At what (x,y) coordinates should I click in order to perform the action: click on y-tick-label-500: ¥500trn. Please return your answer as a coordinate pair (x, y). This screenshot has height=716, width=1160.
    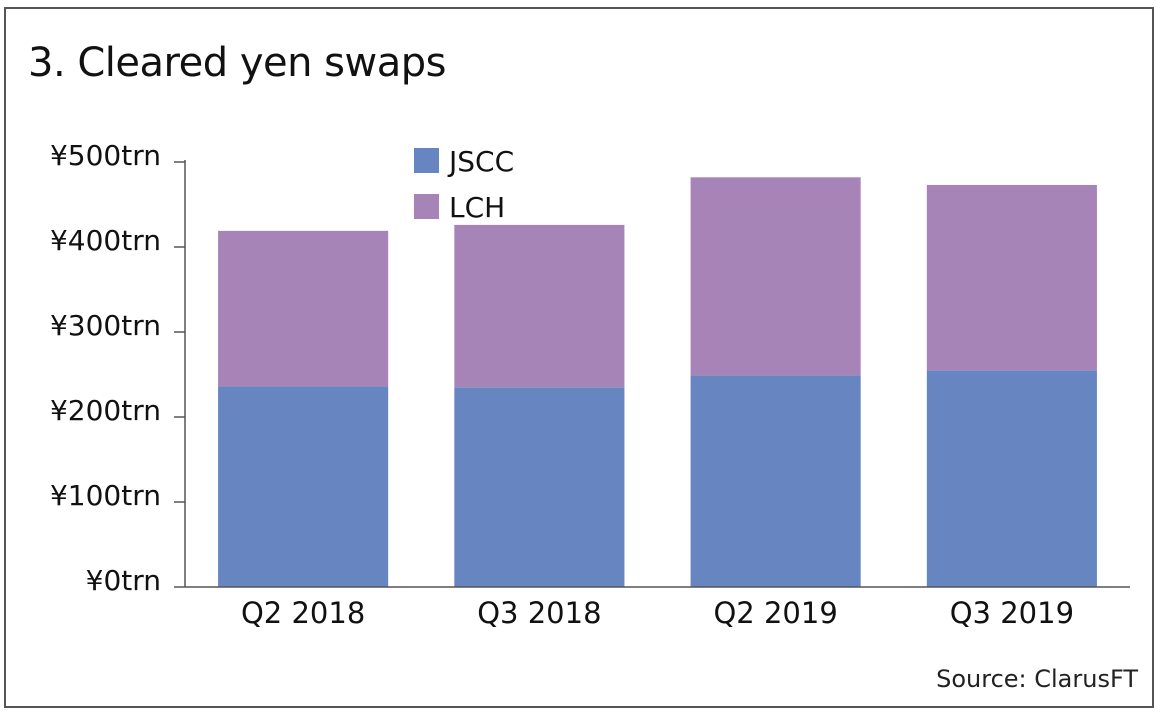
    Looking at the image, I should click on (105, 155).